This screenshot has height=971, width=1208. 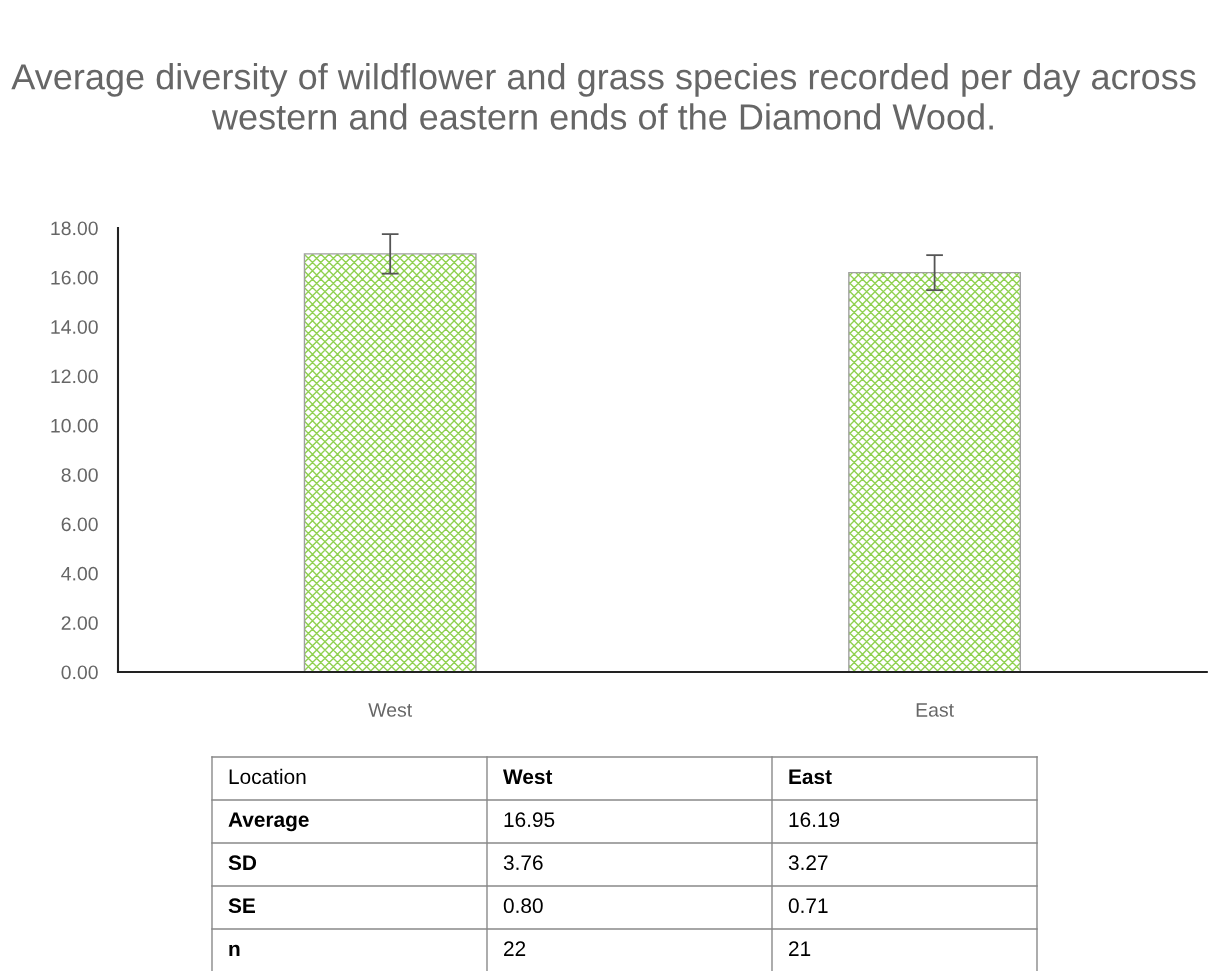 What do you see at coordinates (74, 376) in the screenshot?
I see `y-tick-label: 12.00` at bounding box center [74, 376].